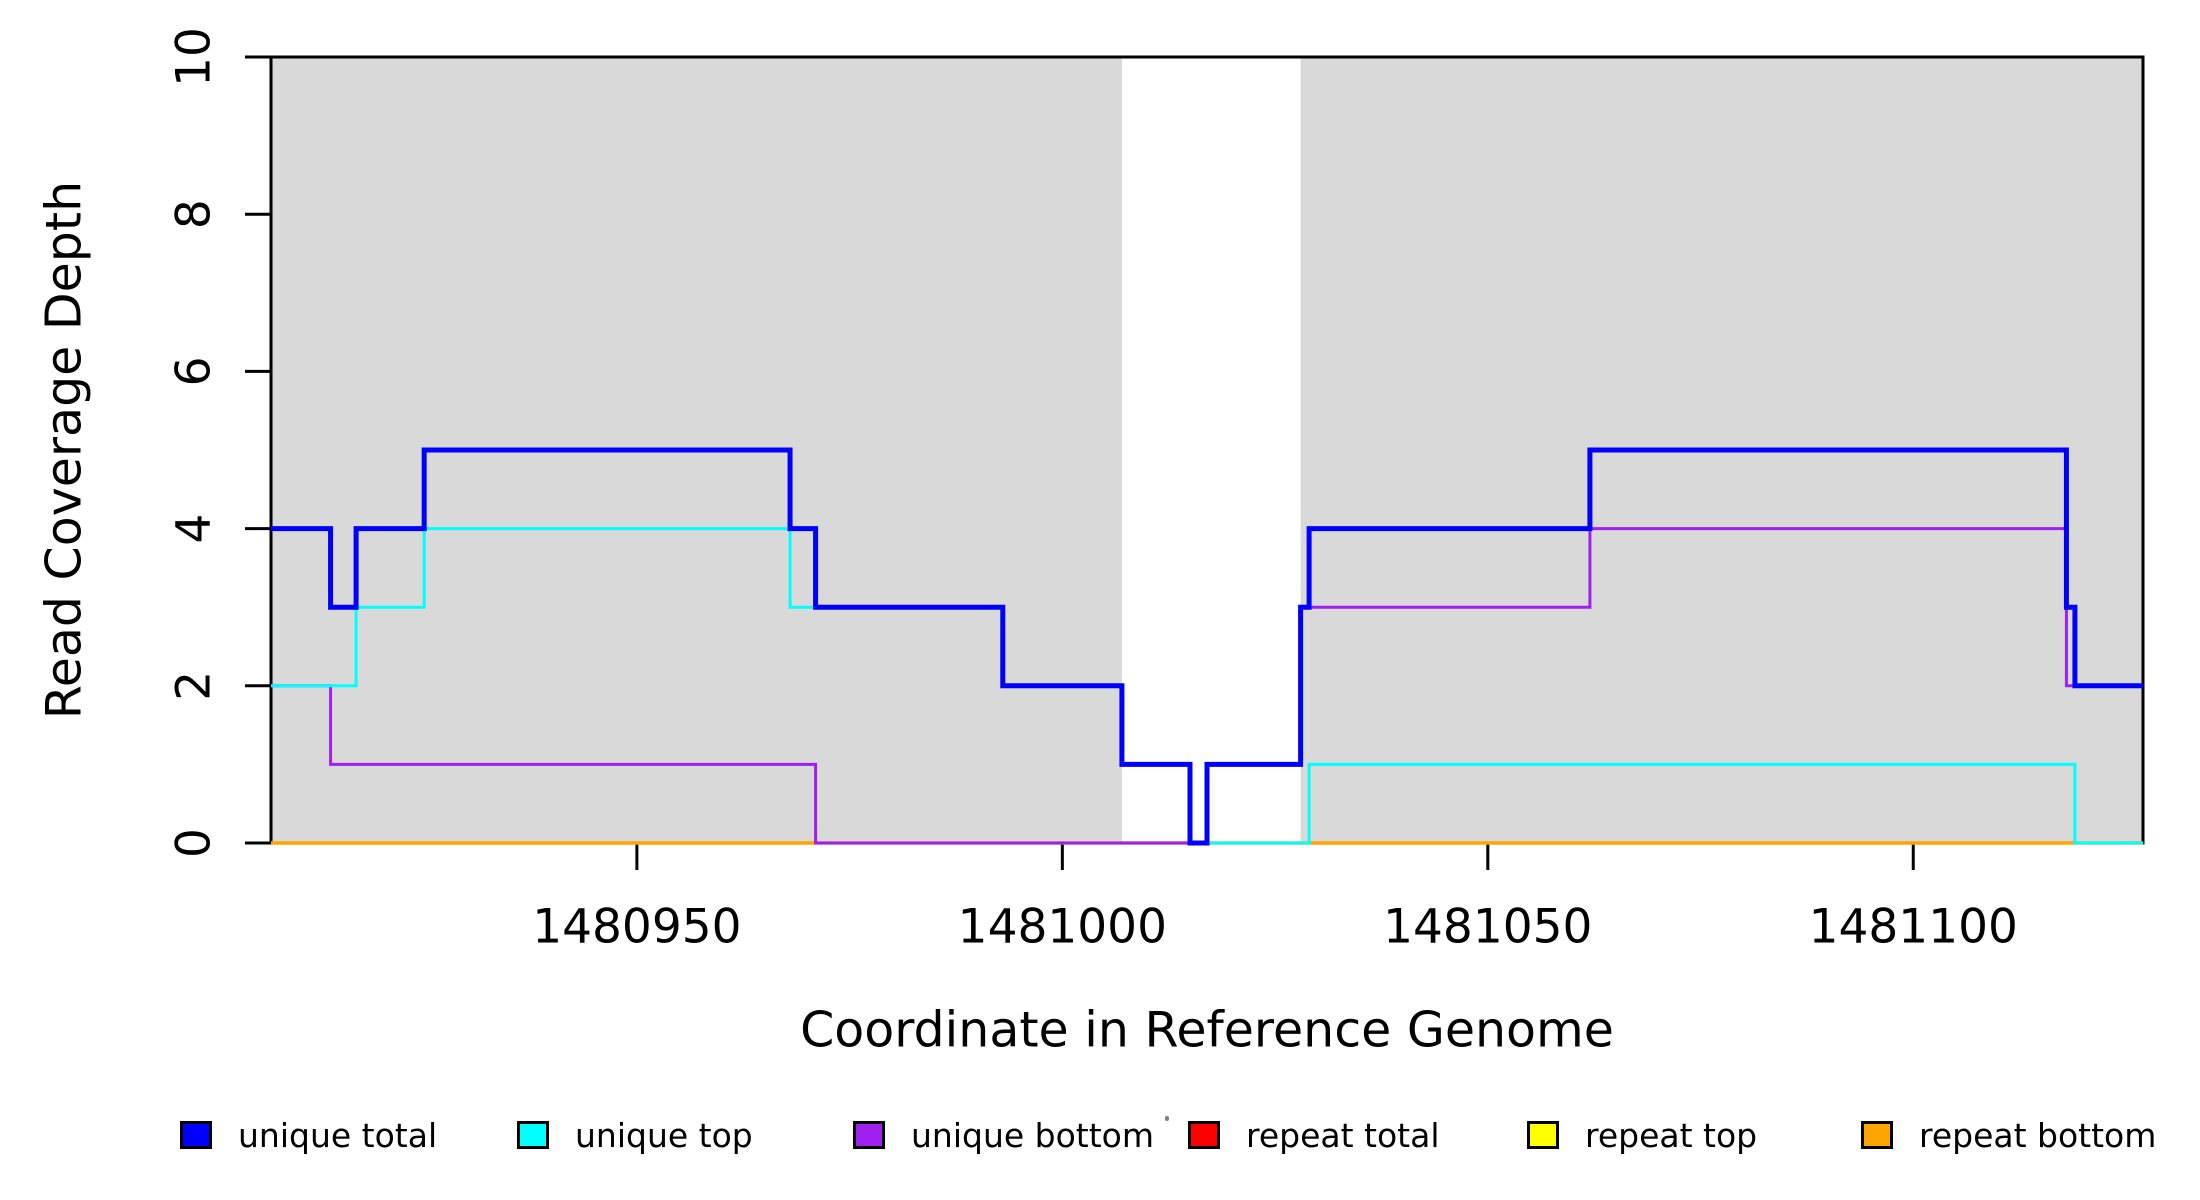 Image resolution: width=2200 pixels, height=1200 pixels. What do you see at coordinates (636, 927) in the screenshot?
I see `x-tick-label: 1480950` at bounding box center [636, 927].